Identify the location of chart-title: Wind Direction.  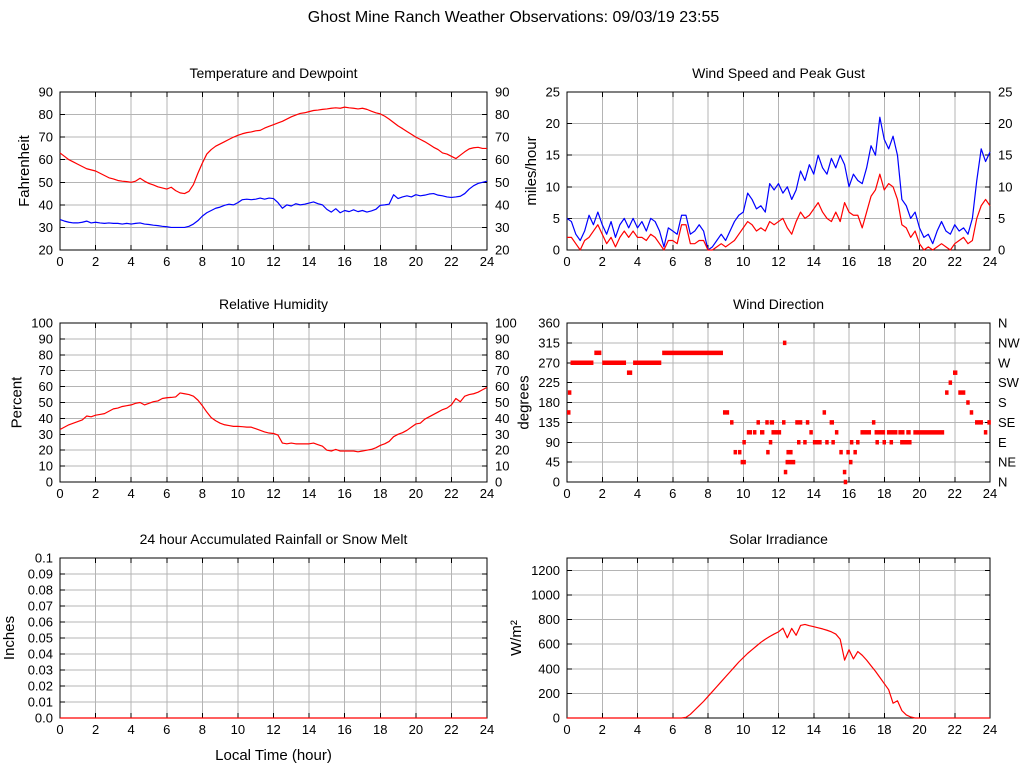
(778, 304).